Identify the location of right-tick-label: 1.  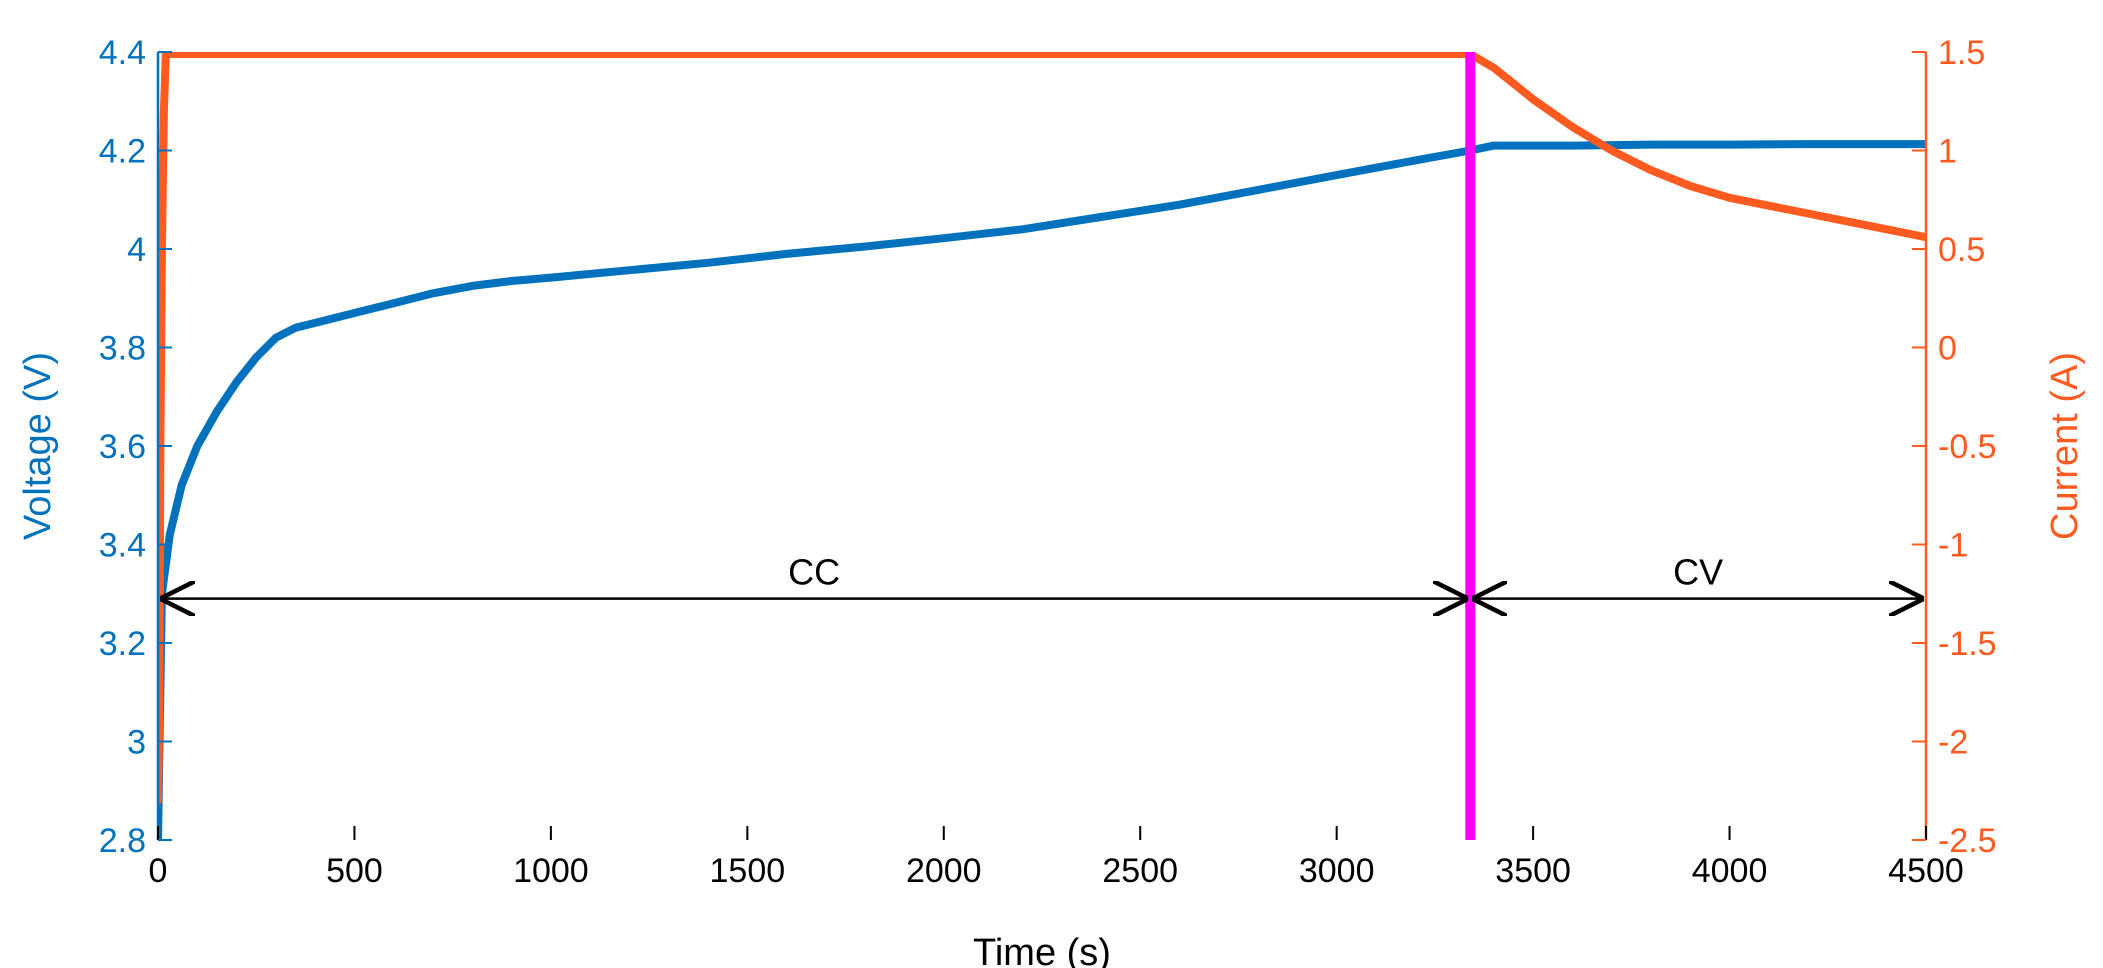
(1947, 152).